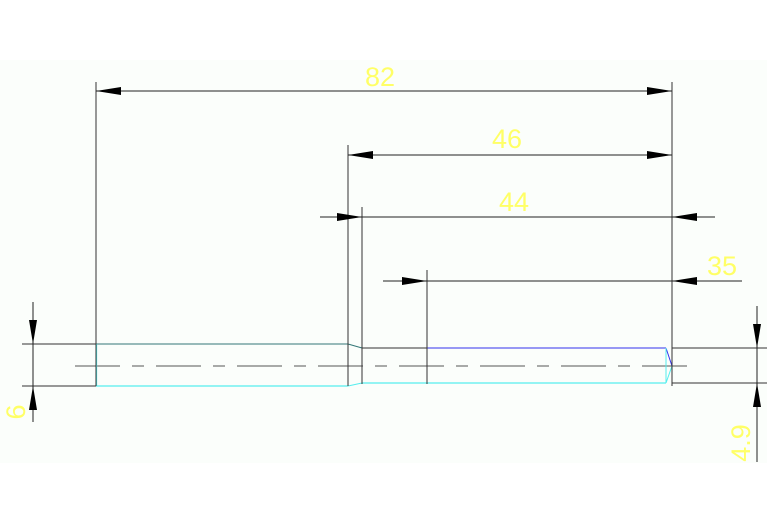 This screenshot has height=523, width=767. I want to click on shaft-part, so click(384, 365).